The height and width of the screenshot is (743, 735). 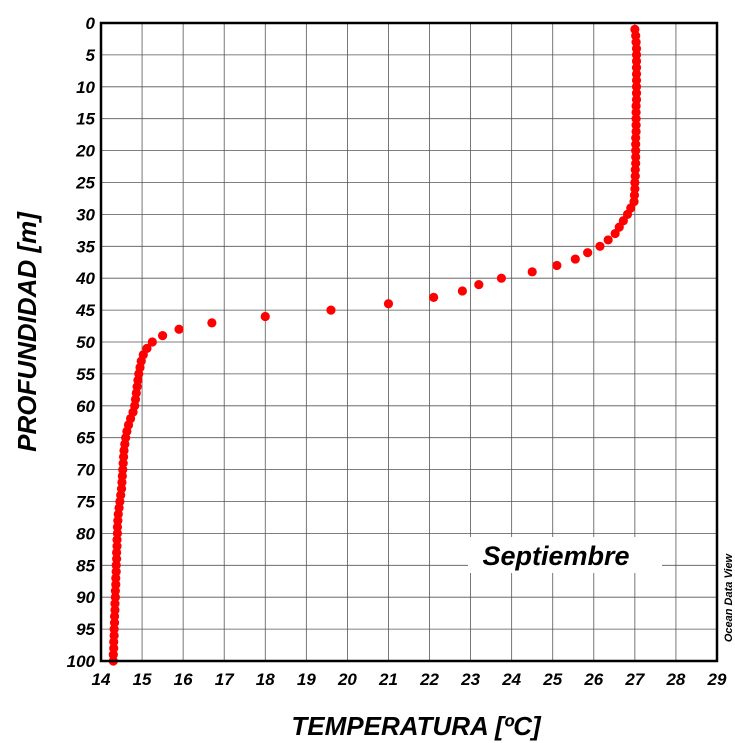 I want to click on watermark-label: Ocean Data View, so click(x=729, y=597).